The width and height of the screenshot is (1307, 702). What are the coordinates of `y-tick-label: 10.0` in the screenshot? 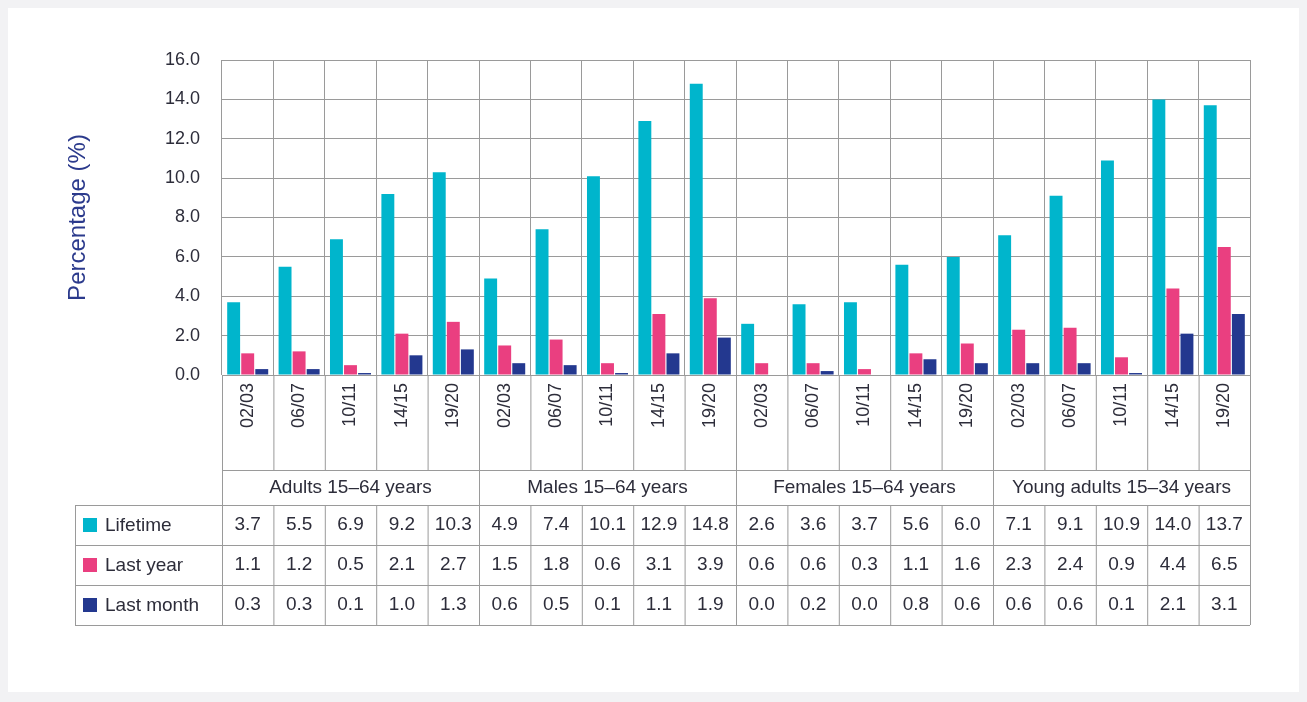 It's located at (182, 177).